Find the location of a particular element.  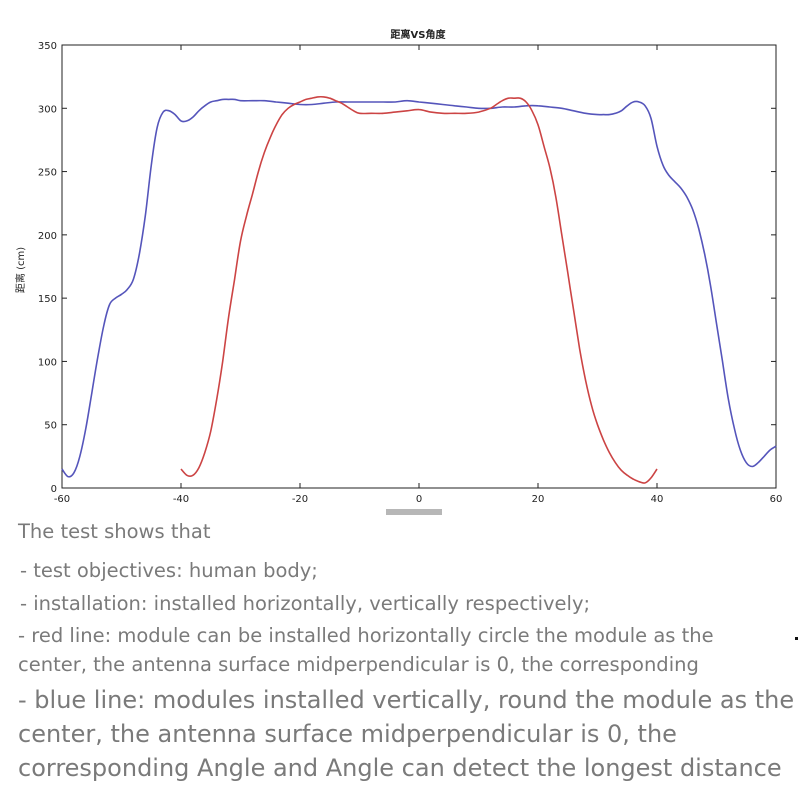

stray-dot is located at coordinates (796, 638).